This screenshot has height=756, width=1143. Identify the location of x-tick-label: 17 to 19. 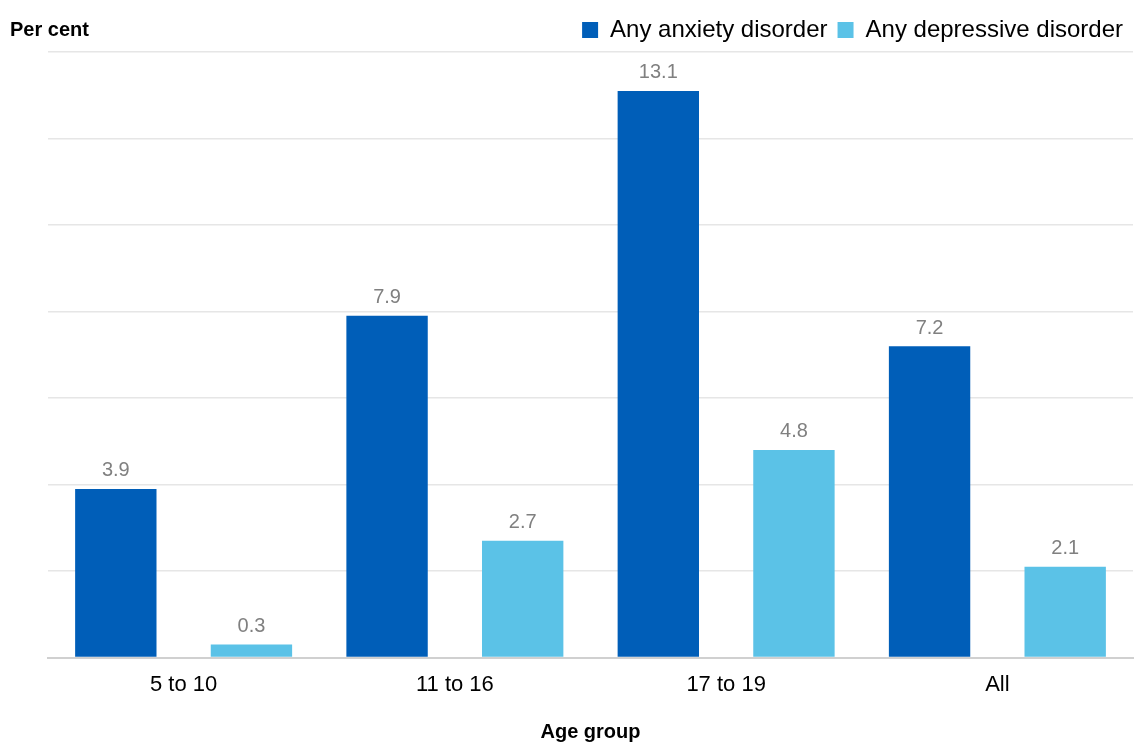
(726, 683).